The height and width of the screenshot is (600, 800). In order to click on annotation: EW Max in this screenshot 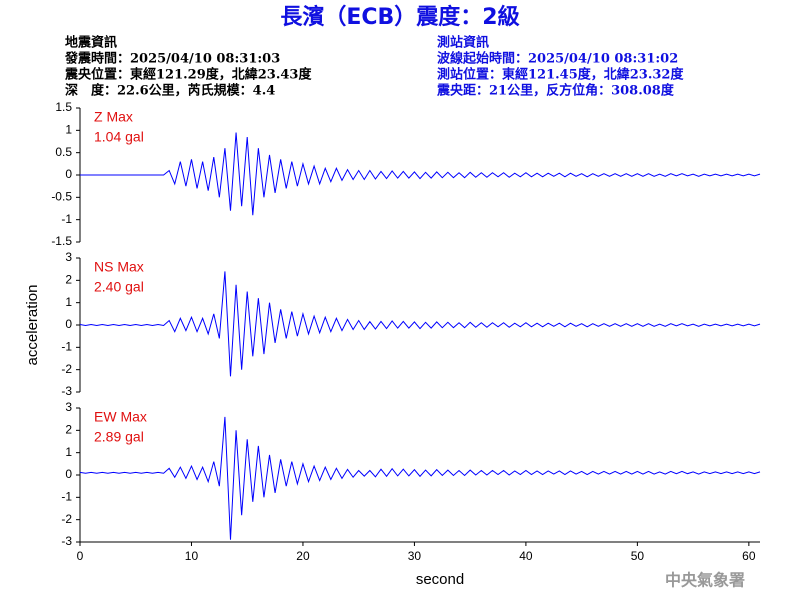, I will do `click(120, 417)`.